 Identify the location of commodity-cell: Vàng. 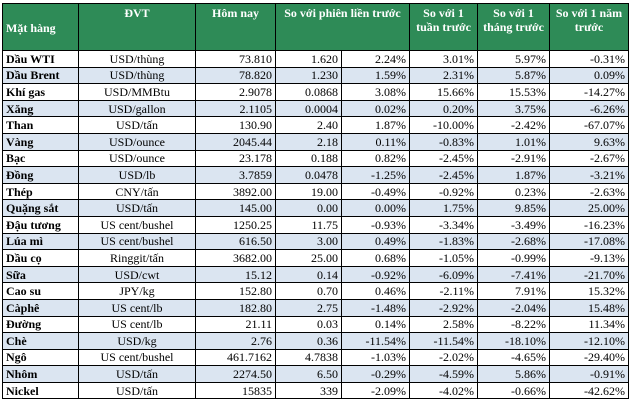
(40, 141).